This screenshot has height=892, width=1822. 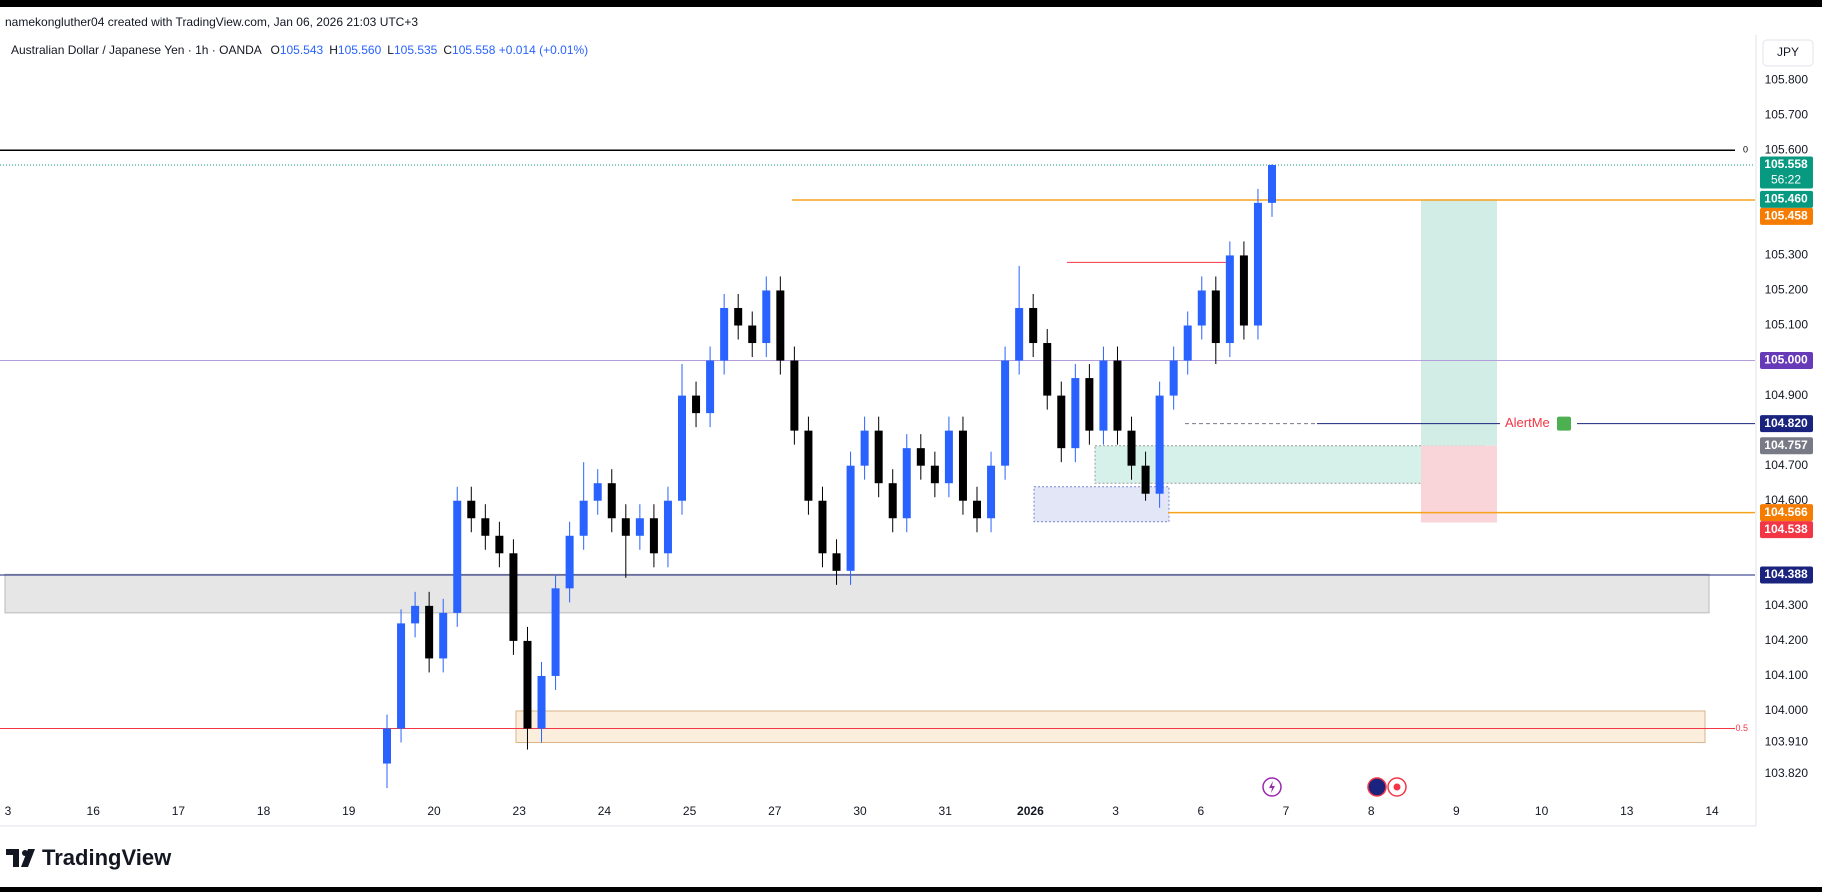 I want to click on x-tick-label: 10, so click(x=1542, y=811).